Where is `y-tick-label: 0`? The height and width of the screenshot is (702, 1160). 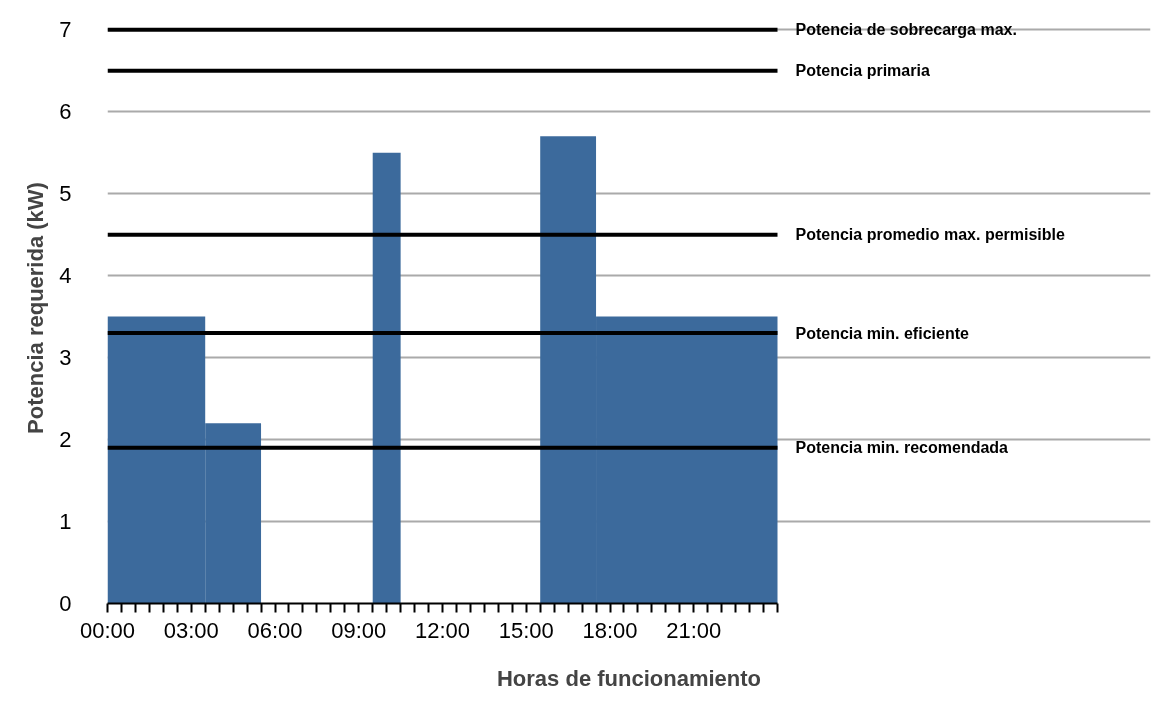
y-tick-label: 0 is located at coordinates (65, 603).